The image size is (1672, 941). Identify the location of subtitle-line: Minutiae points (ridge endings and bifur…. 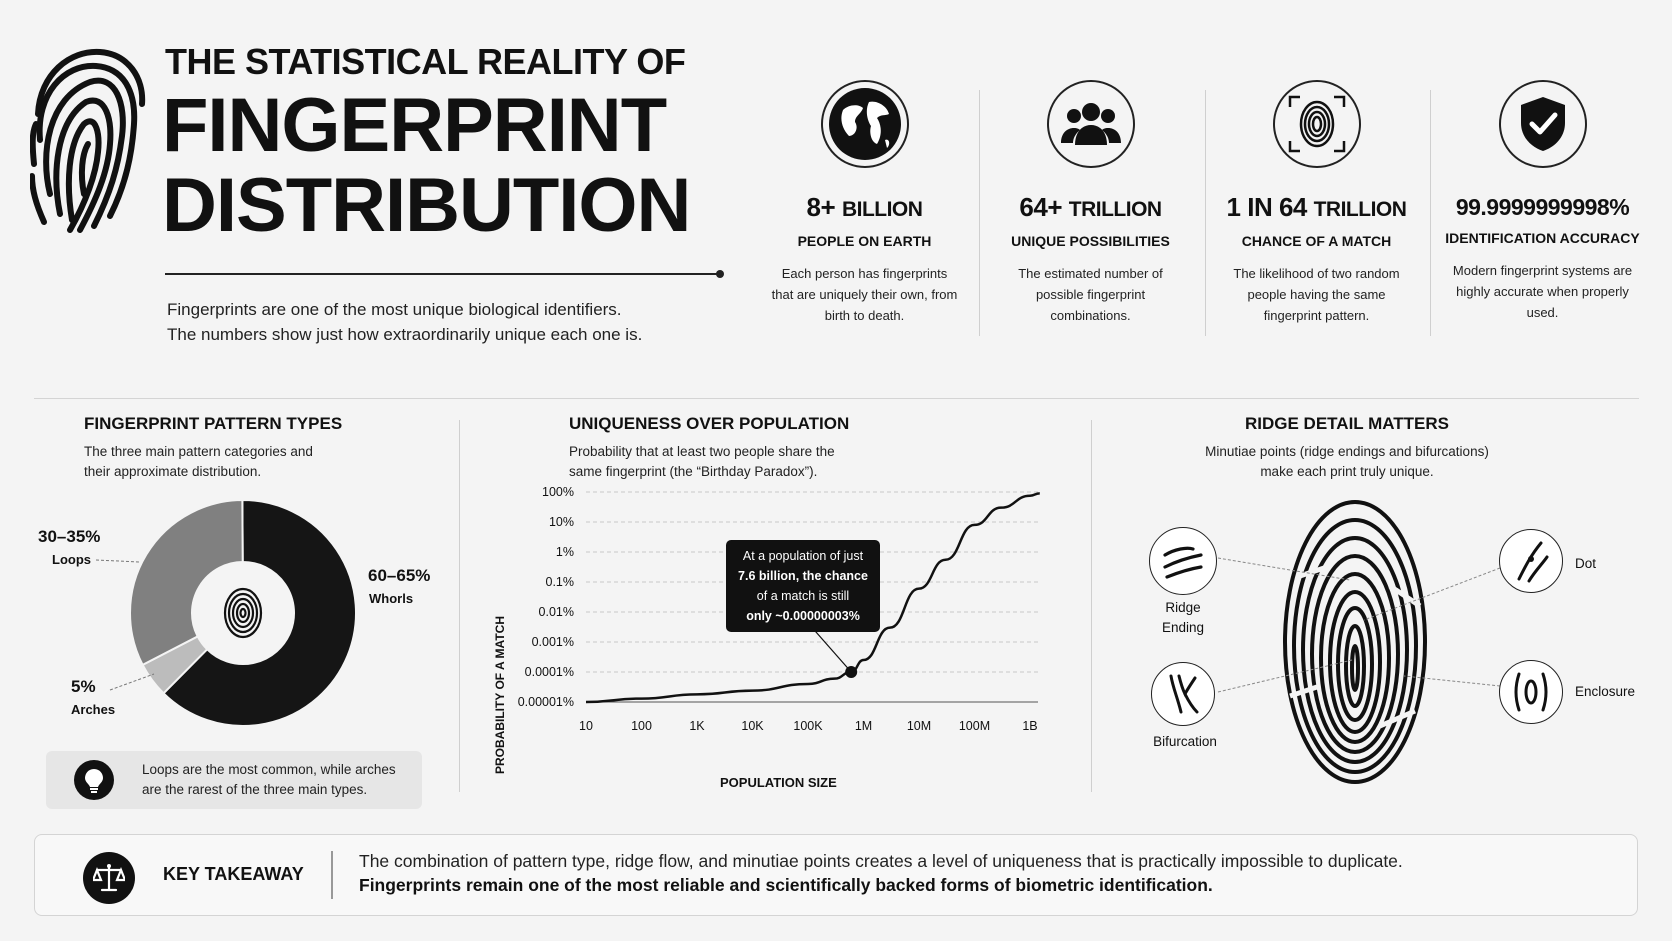
(1347, 451).